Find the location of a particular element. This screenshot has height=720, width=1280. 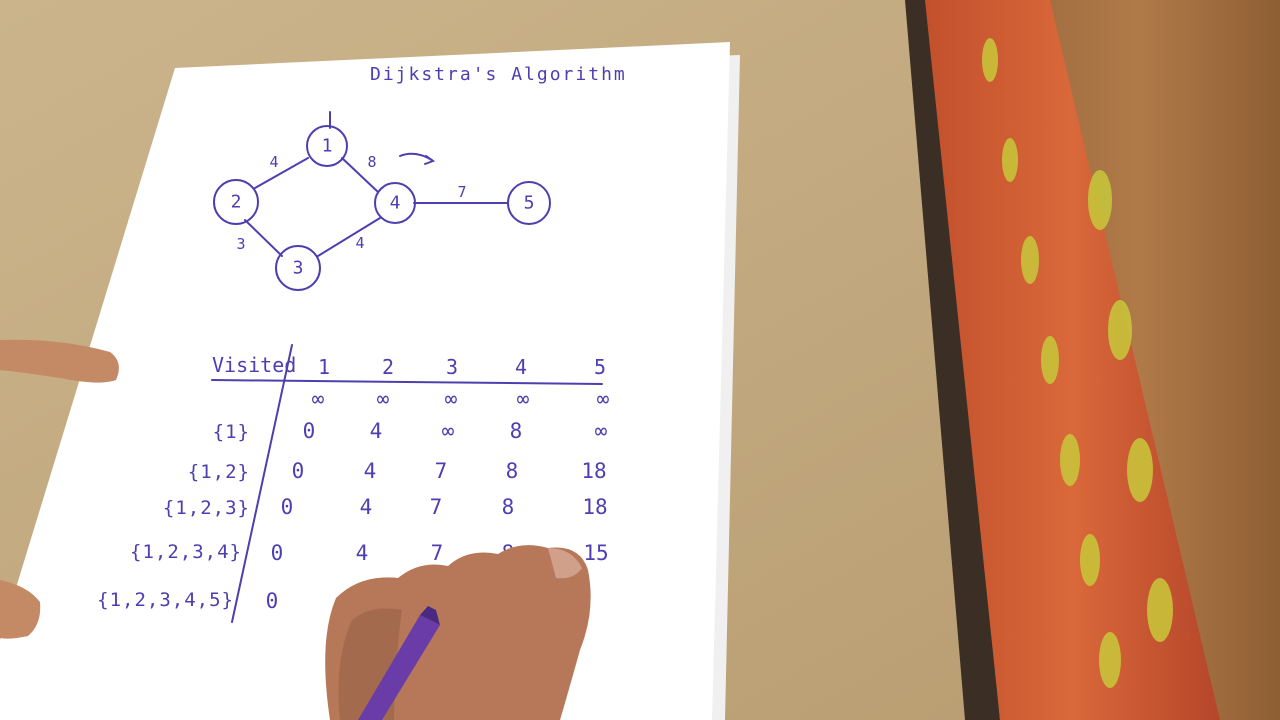

graph-node-2: 2 is located at coordinates (236, 202).